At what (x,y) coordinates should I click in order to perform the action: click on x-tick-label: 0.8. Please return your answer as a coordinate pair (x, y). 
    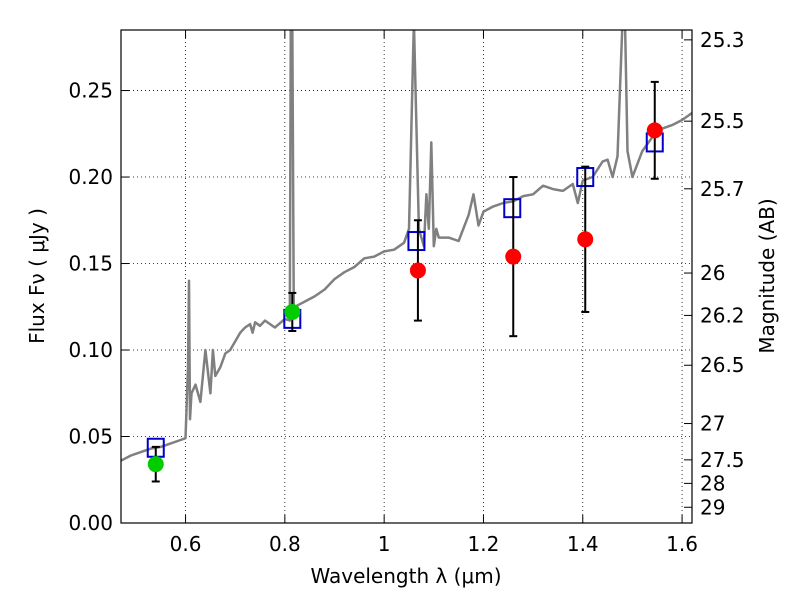
    Looking at the image, I should click on (285, 544).